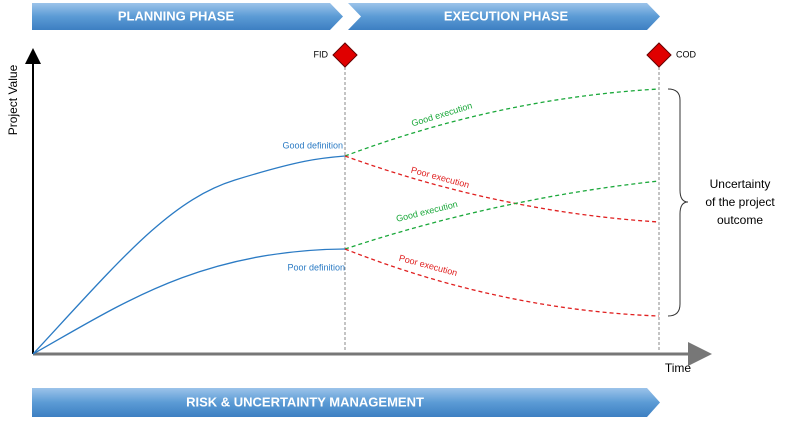 The width and height of the screenshot is (800, 421). I want to click on uncertainty-text: Uncertainty, so click(740, 184).